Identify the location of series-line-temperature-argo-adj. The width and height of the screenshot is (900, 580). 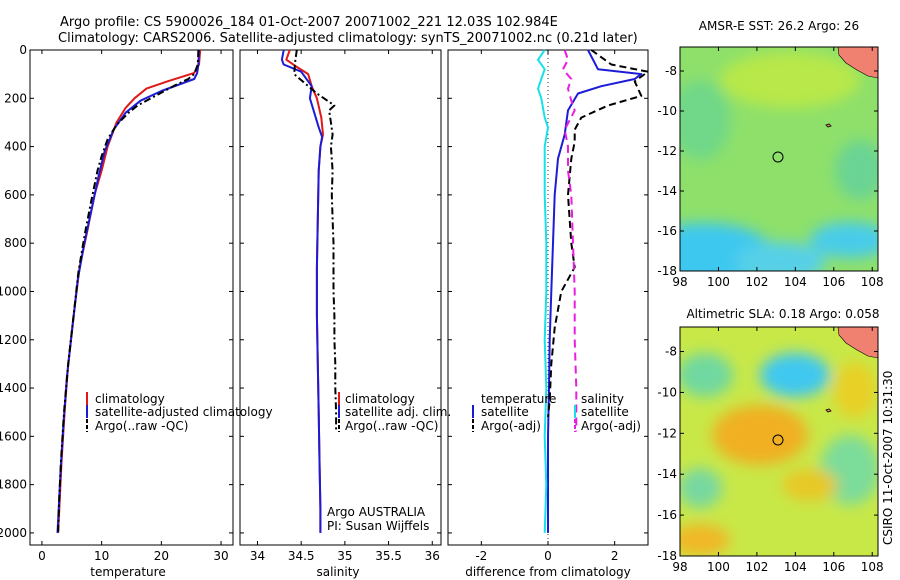
(598, 233).